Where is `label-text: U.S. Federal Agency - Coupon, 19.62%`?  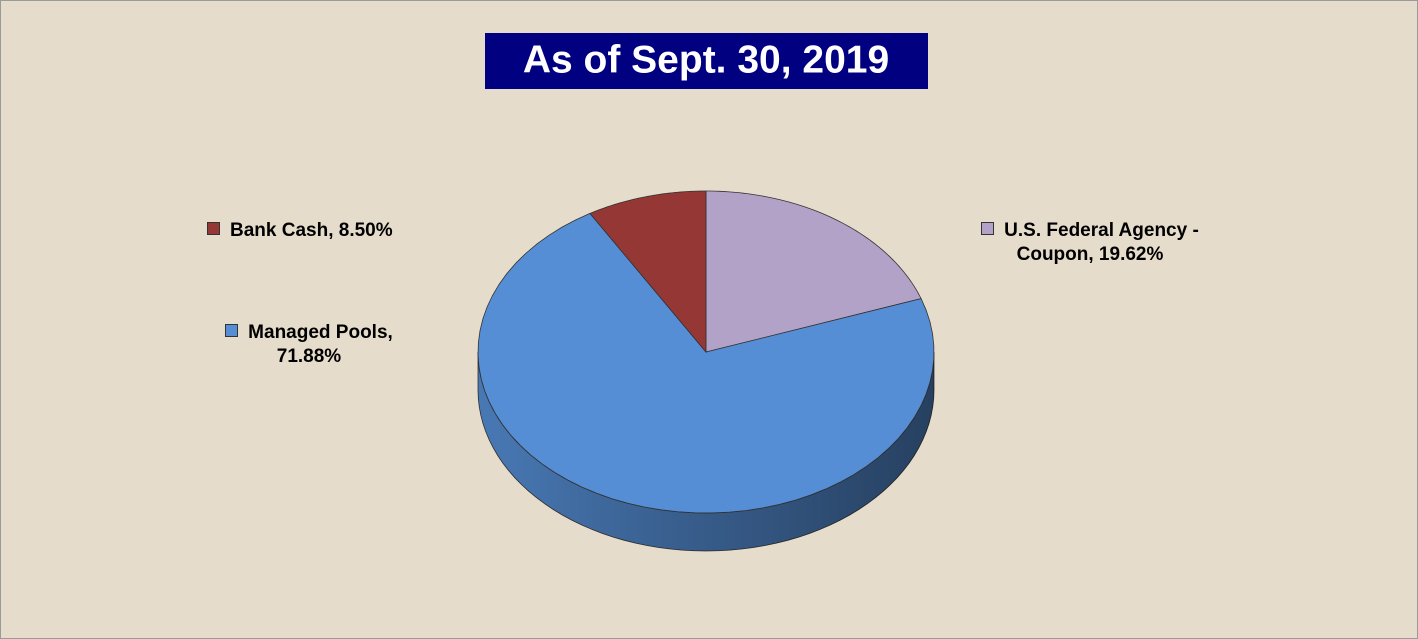 label-text: U.S. Federal Agency - Coupon, 19.62% is located at coordinates (1101, 242).